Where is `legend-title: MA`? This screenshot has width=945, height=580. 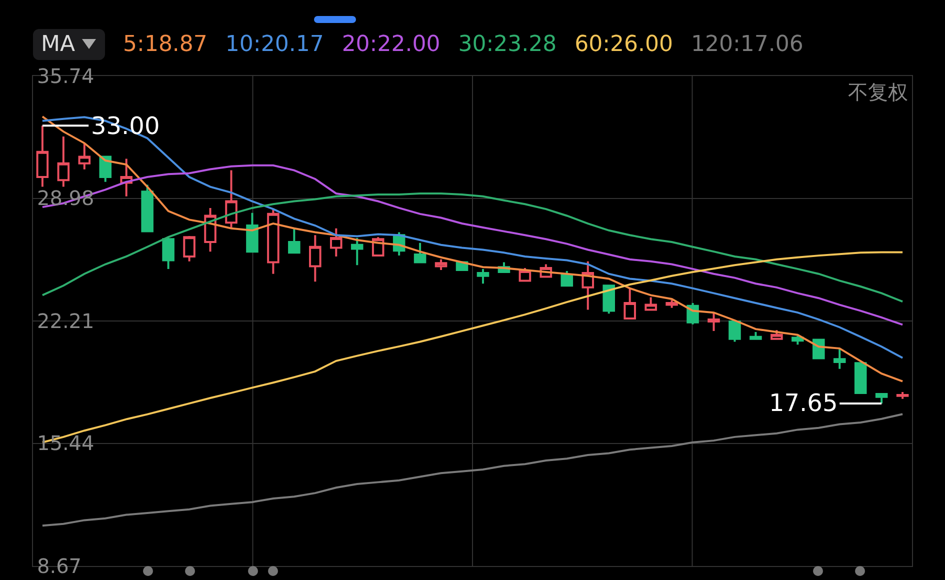 legend-title: MA is located at coordinates (58, 44).